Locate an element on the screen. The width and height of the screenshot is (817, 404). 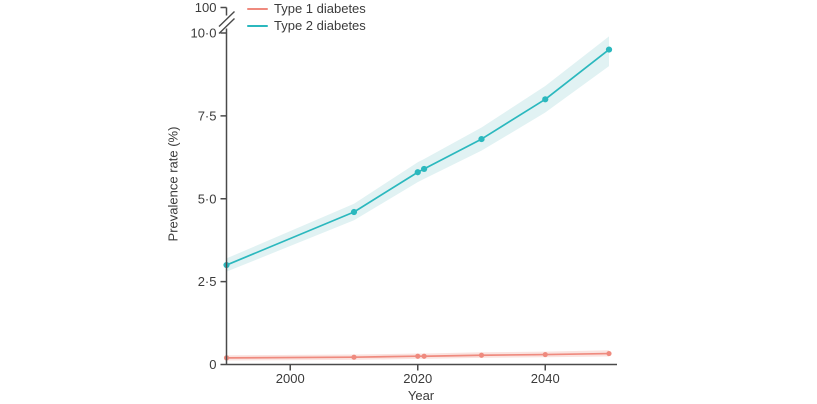
legend: Type 1 diabetes Type 2 diabetes is located at coordinates (306, 17).